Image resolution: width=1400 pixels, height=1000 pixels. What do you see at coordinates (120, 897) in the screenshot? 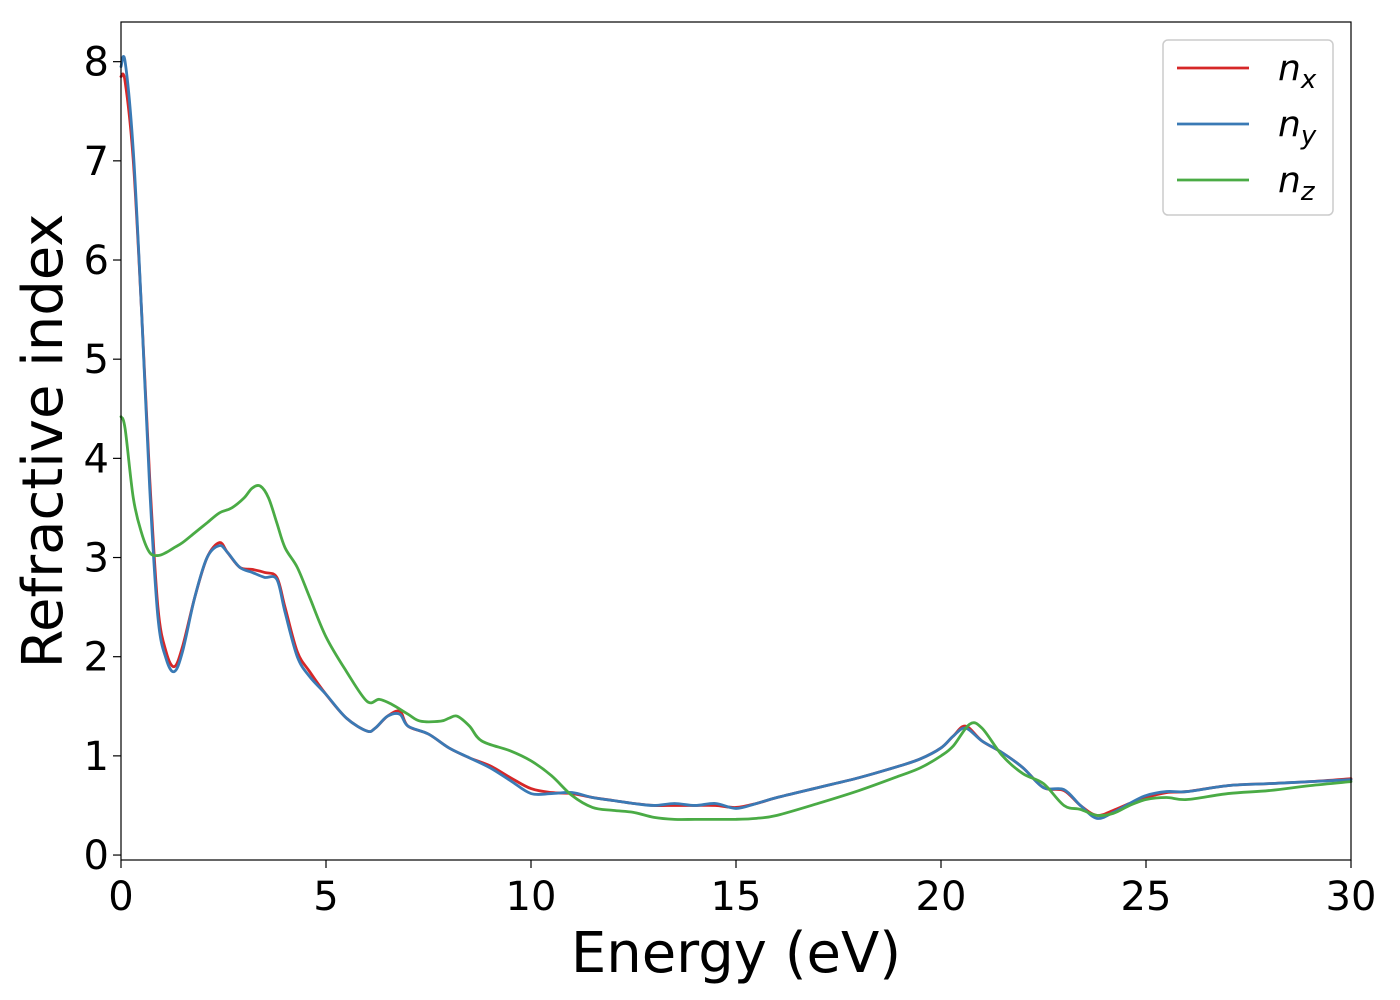
I see `x-tick-label: 0` at bounding box center [120, 897].